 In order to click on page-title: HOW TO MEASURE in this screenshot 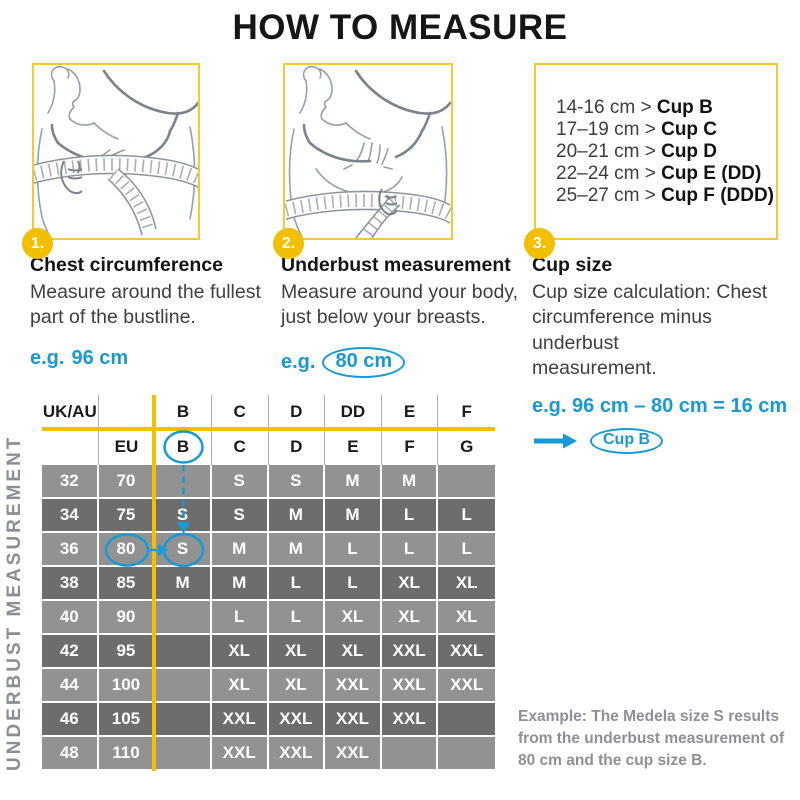, I will do `click(400, 27)`.